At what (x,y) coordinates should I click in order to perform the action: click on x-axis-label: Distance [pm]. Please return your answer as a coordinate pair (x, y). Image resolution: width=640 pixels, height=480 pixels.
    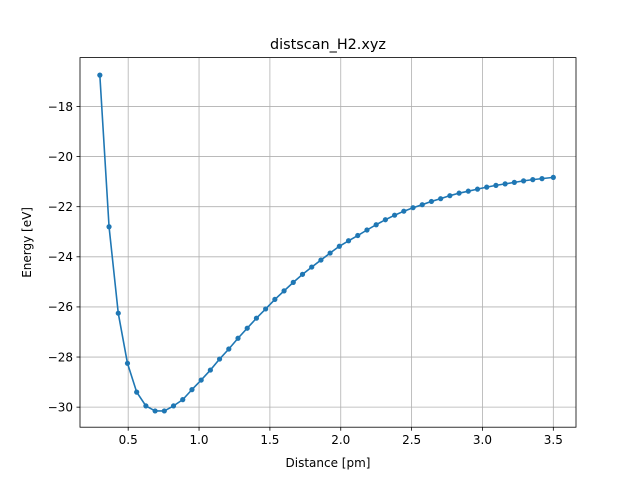
    Looking at the image, I should click on (328, 463).